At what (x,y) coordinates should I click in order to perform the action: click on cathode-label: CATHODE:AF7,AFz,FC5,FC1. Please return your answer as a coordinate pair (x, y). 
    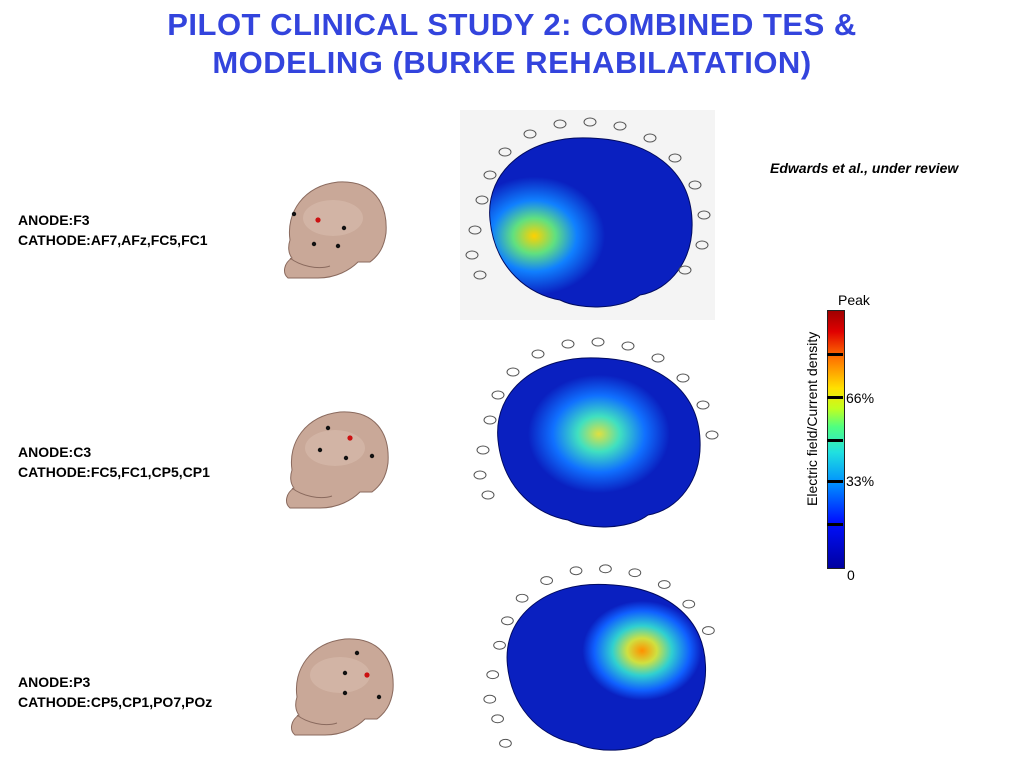
    Looking at the image, I should click on (113, 240).